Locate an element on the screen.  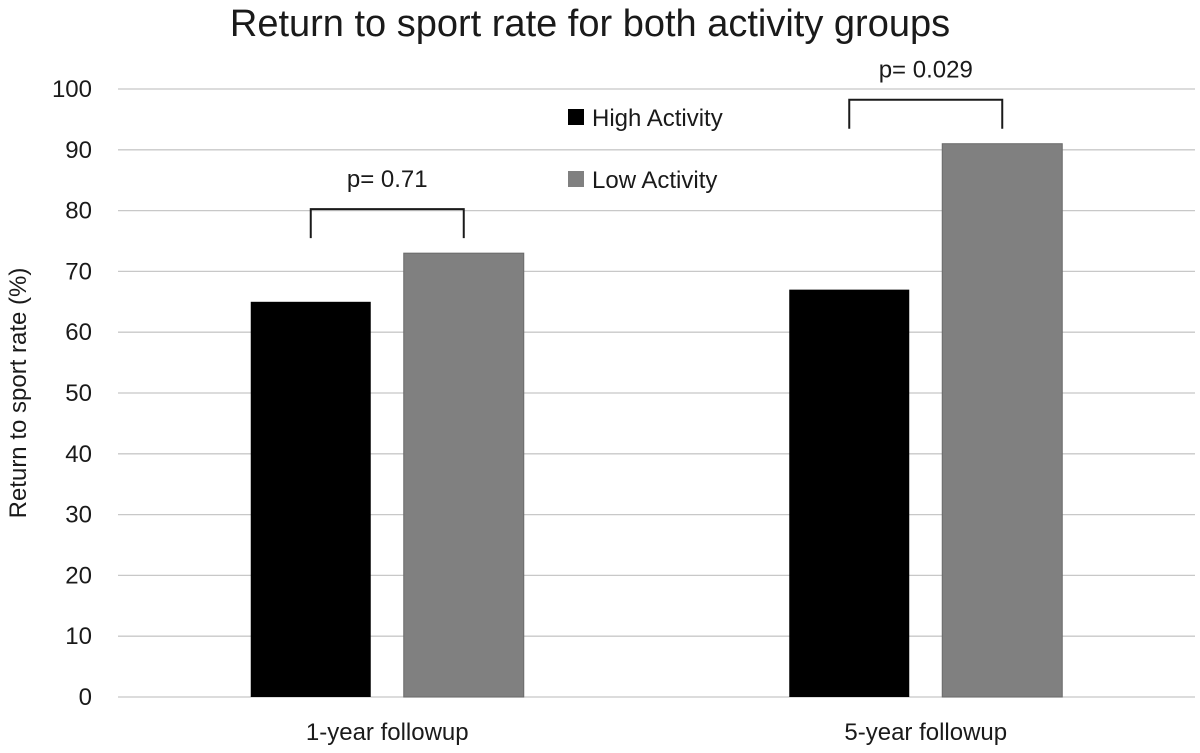
legend-label: High Activity is located at coordinates (657, 118).